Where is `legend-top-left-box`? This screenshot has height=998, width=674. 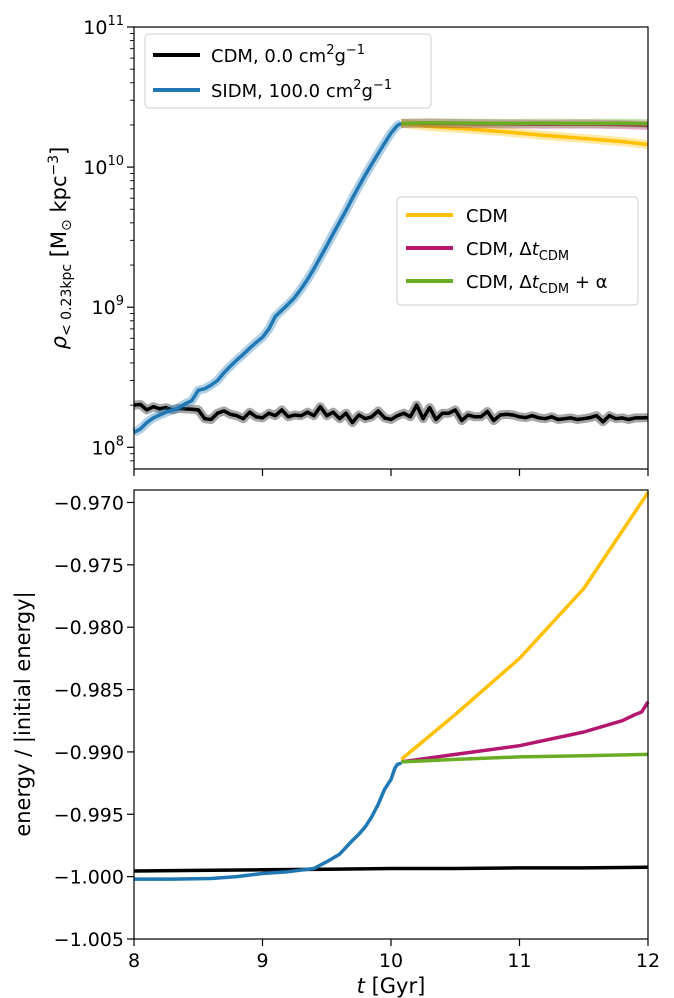 legend-top-left-box is located at coordinates (288, 71).